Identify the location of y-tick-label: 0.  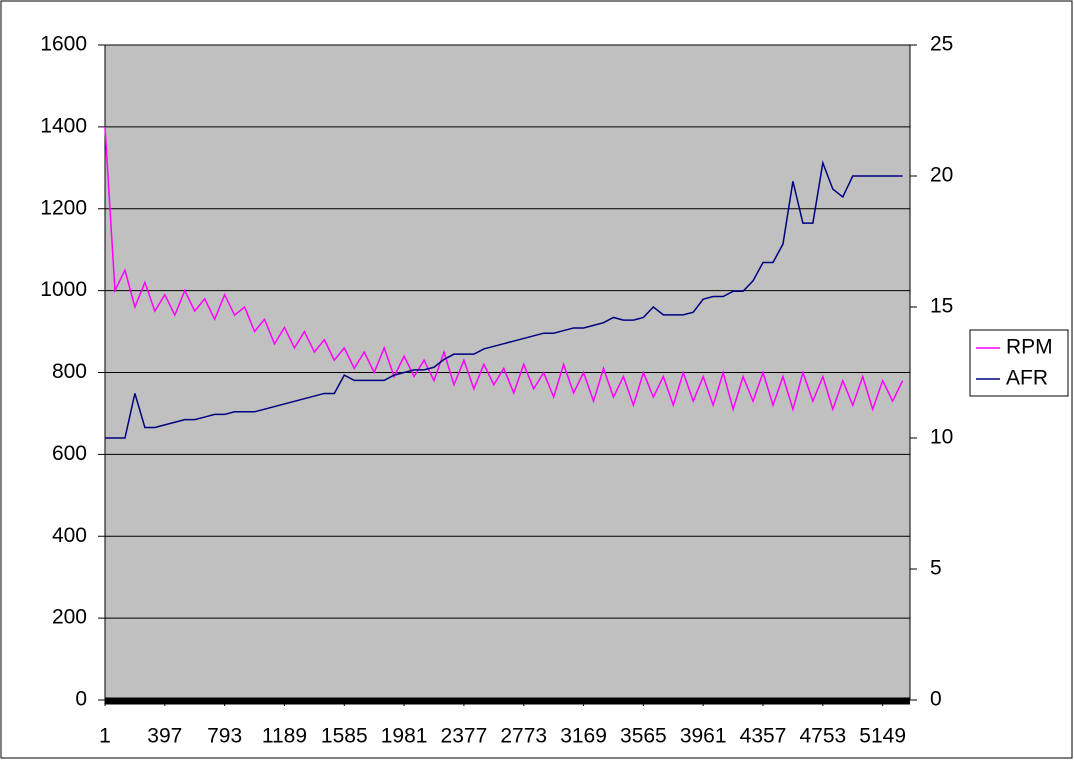
(81, 699).